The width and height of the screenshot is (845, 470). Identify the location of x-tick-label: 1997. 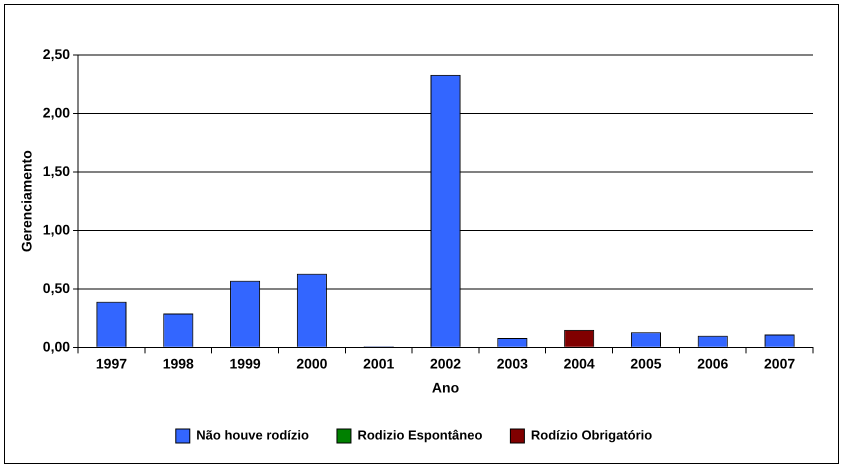
(112, 364).